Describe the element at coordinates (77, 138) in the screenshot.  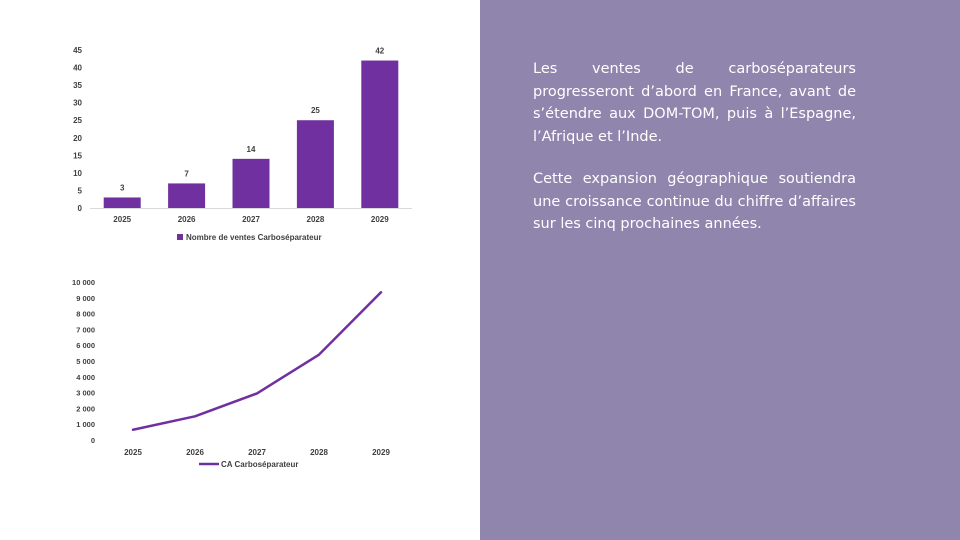
I see `bar-y-tick-label: 20` at that location.